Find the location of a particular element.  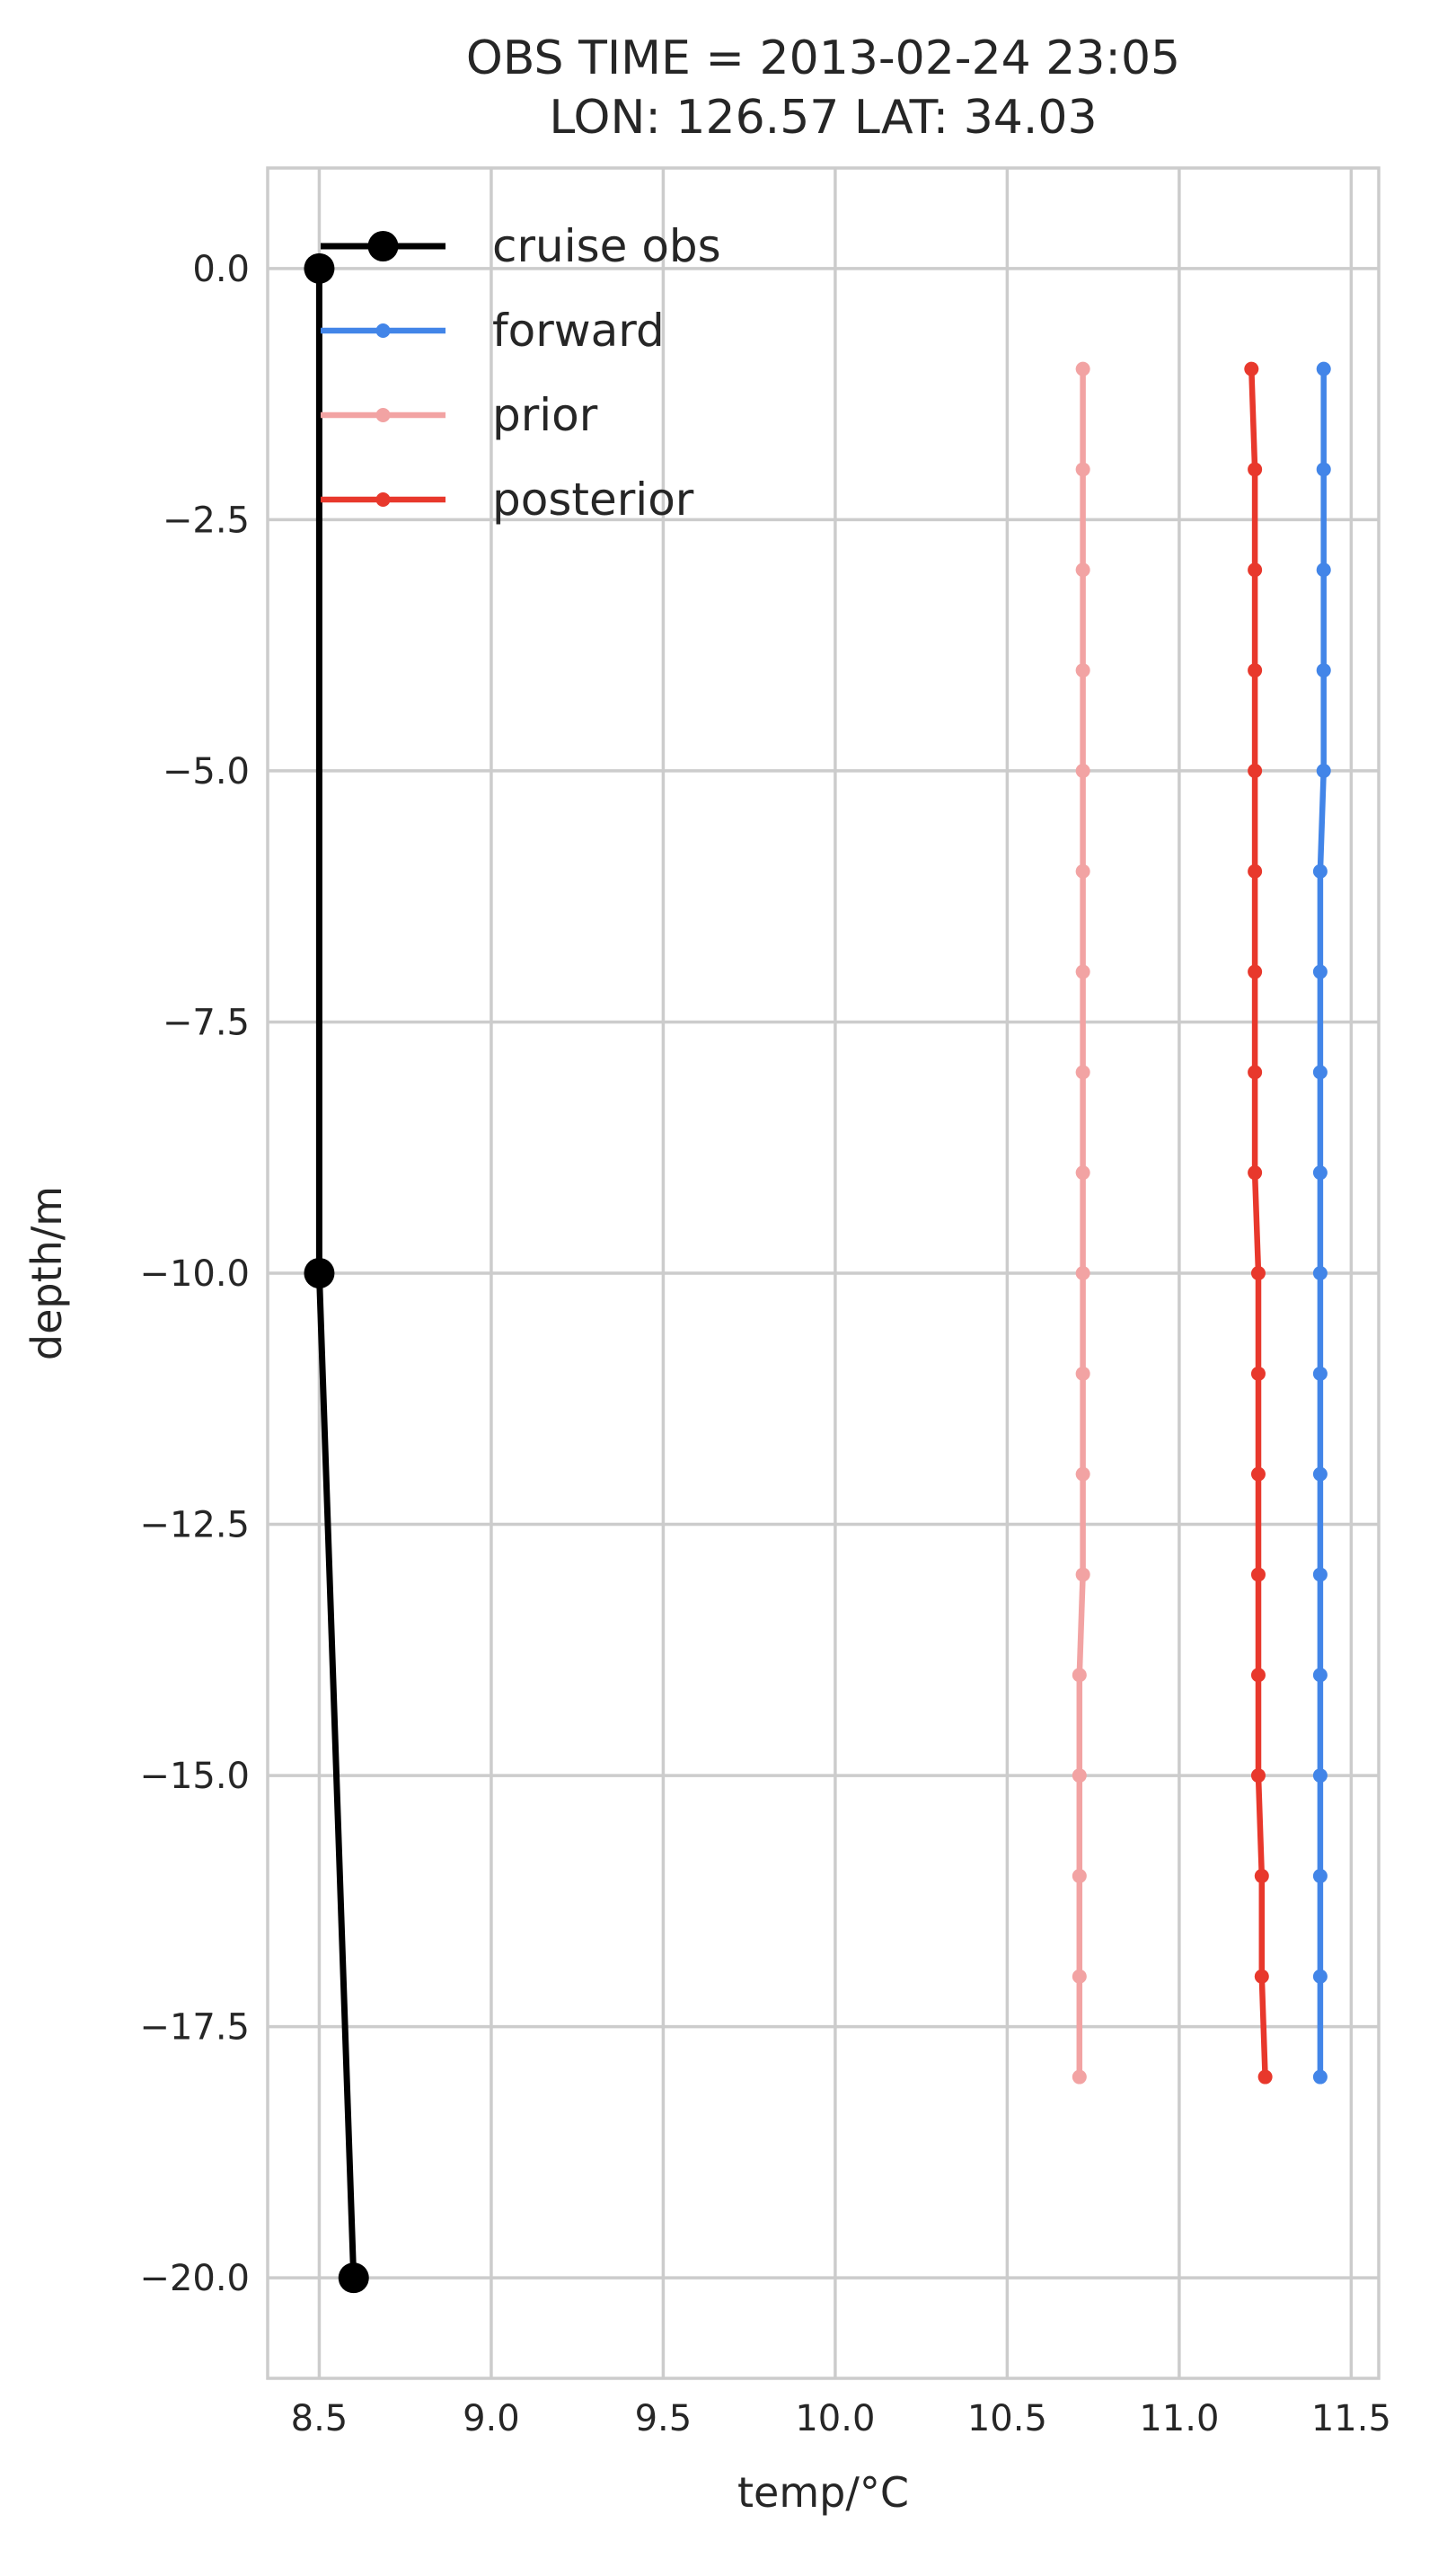

legend-item-forward: forward is located at coordinates (493, 331).